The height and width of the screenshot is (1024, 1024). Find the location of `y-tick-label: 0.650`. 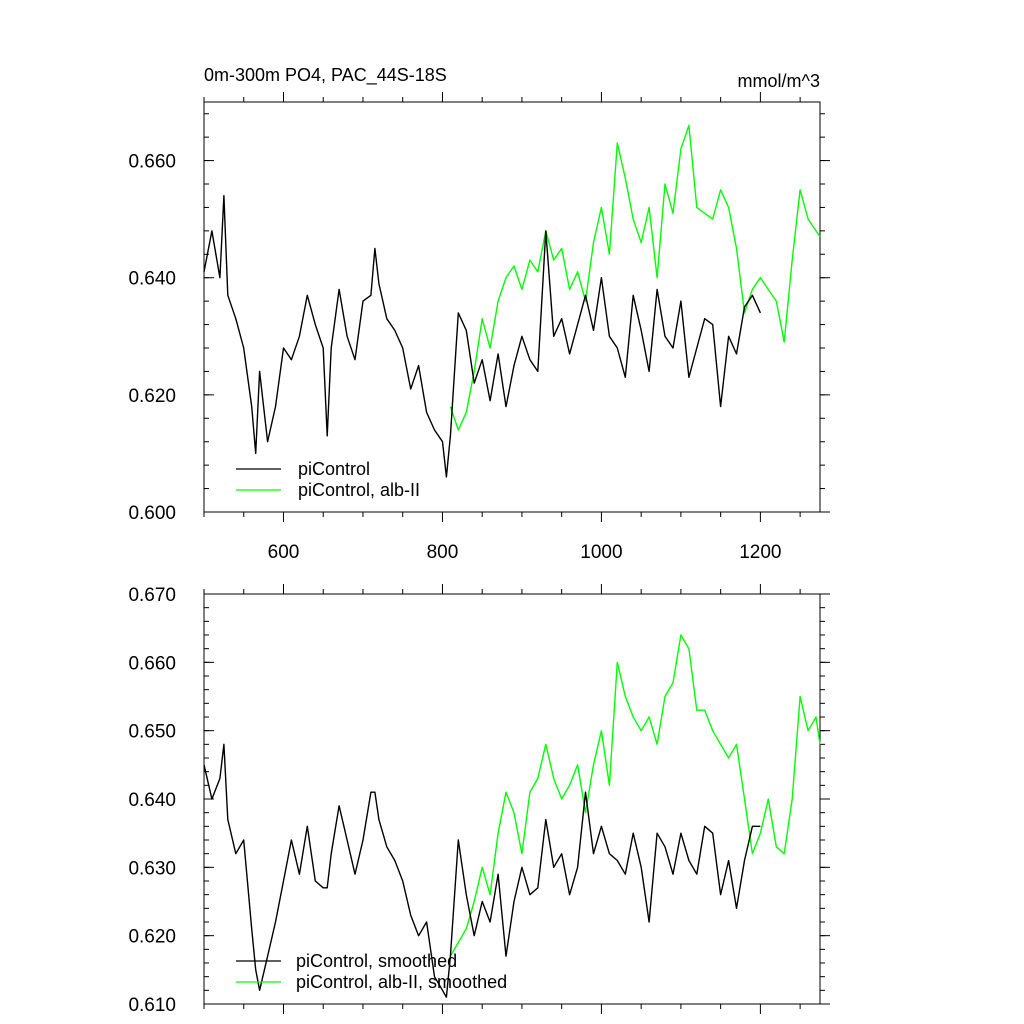

y-tick-label: 0.650 is located at coordinates (152, 732).